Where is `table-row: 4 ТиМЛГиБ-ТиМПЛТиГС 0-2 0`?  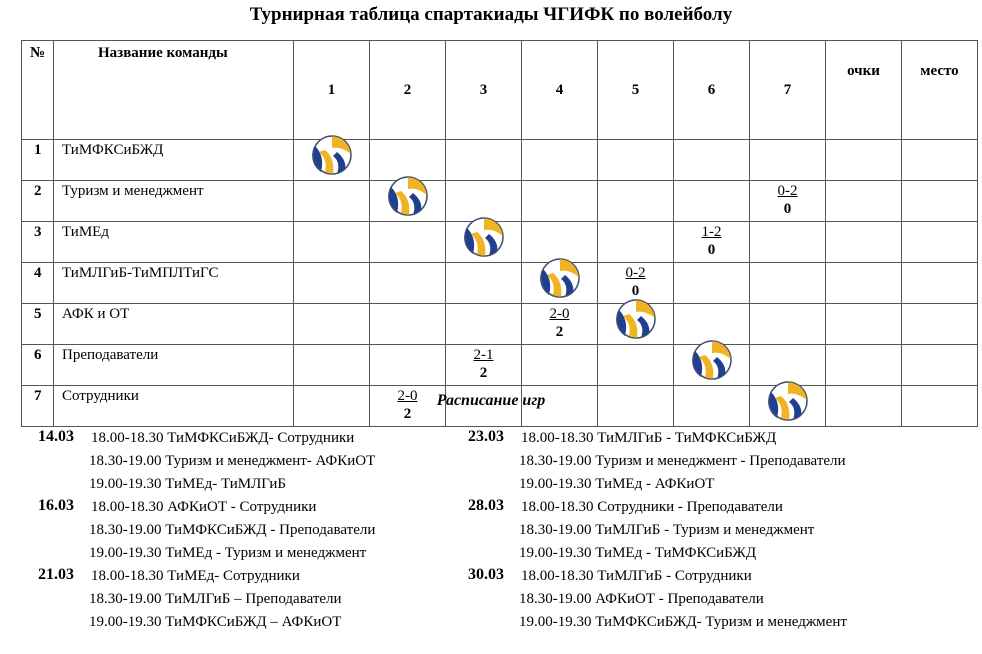
table-row: 4 ТиМЛГиБ-ТиМПЛТиГС 0-2 0 is located at coordinates (499, 281).